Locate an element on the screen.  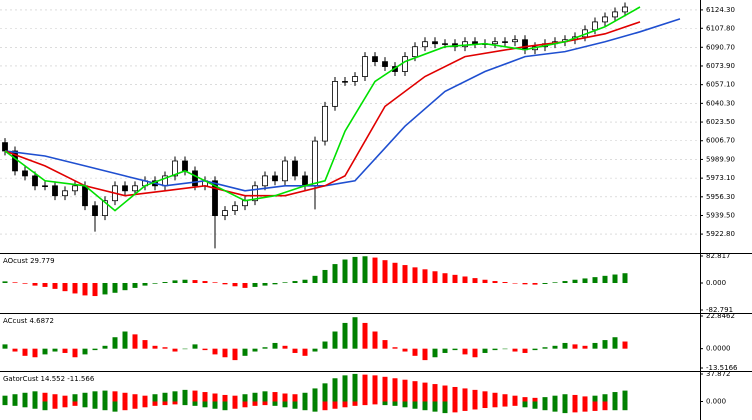
y-tick-label: -13.5166 is located at coordinates (722, 368).